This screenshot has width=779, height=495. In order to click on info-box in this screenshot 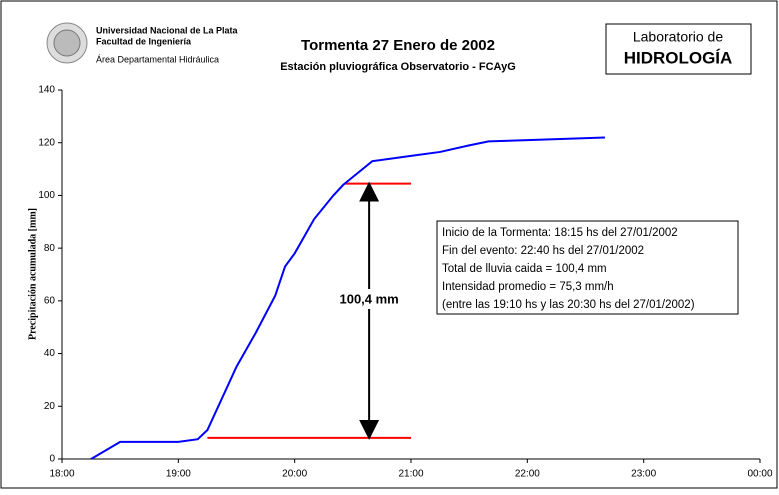, I will do `click(587, 267)`.